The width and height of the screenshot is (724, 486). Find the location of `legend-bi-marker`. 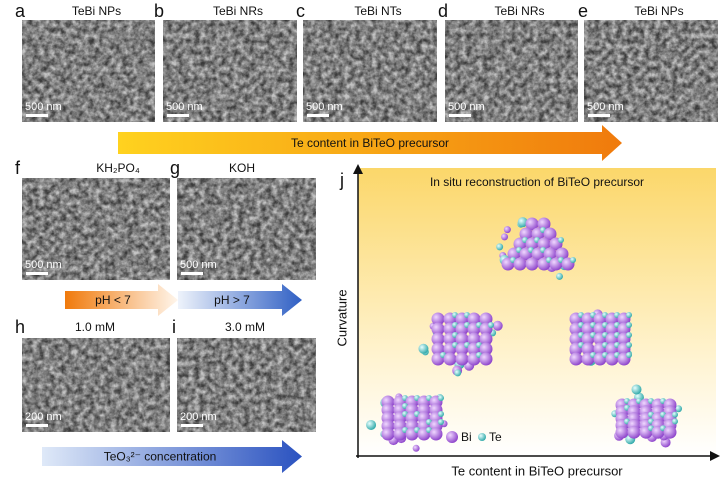

legend-bi-marker is located at coordinates (452, 437).